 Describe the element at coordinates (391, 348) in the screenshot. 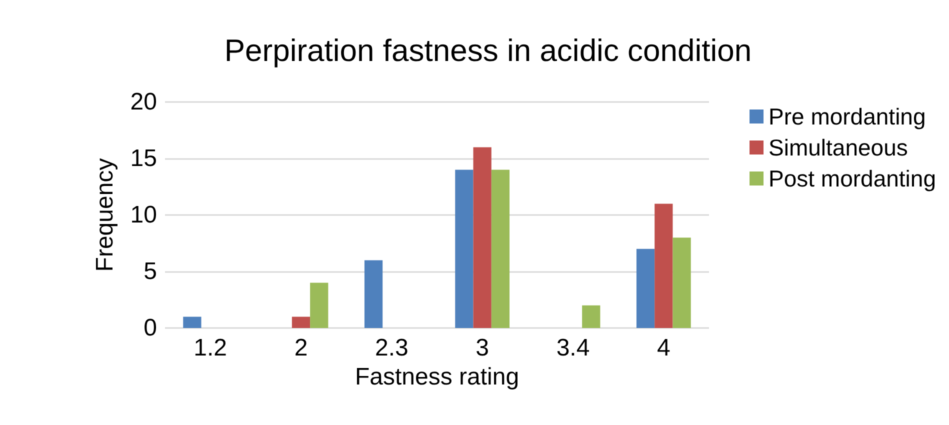

I see `x-tick-label: 2.3` at that location.